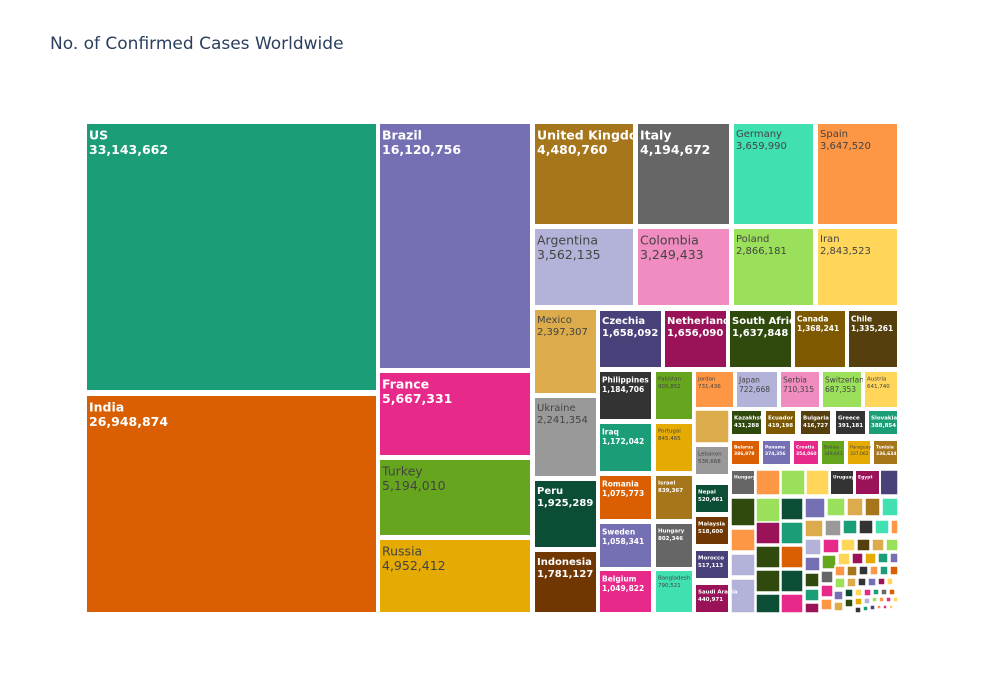  What do you see at coordinates (405, 384) in the screenshot?
I see `tile-label: France` at bounding box center [405, 384].